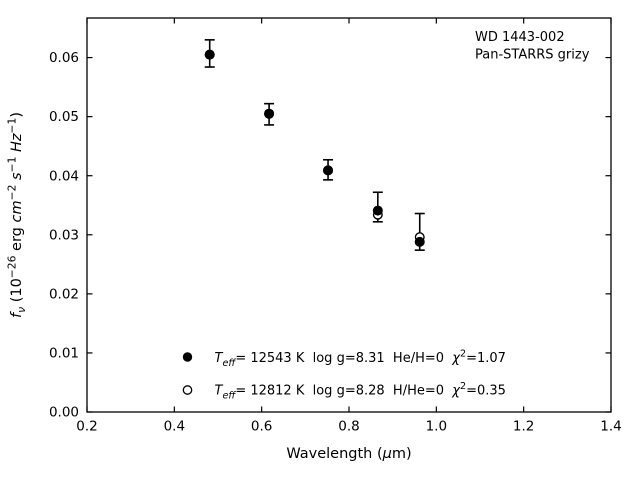  I want to click on y-tick-label: 0.04, so click(64, 176).